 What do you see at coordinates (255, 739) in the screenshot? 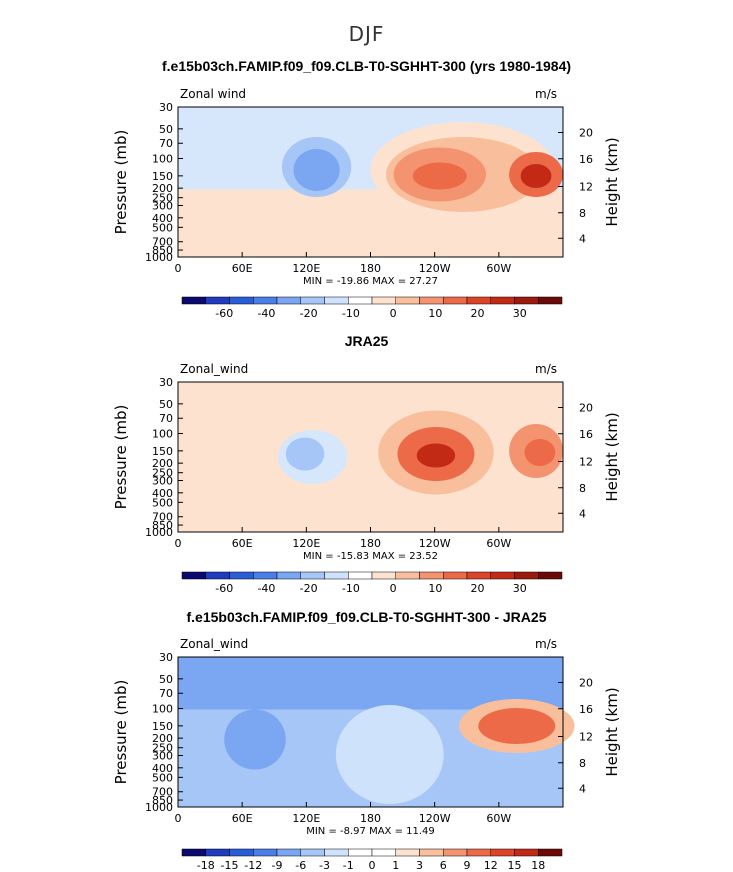
I see `negative-west` at bounding box center [255, 739].